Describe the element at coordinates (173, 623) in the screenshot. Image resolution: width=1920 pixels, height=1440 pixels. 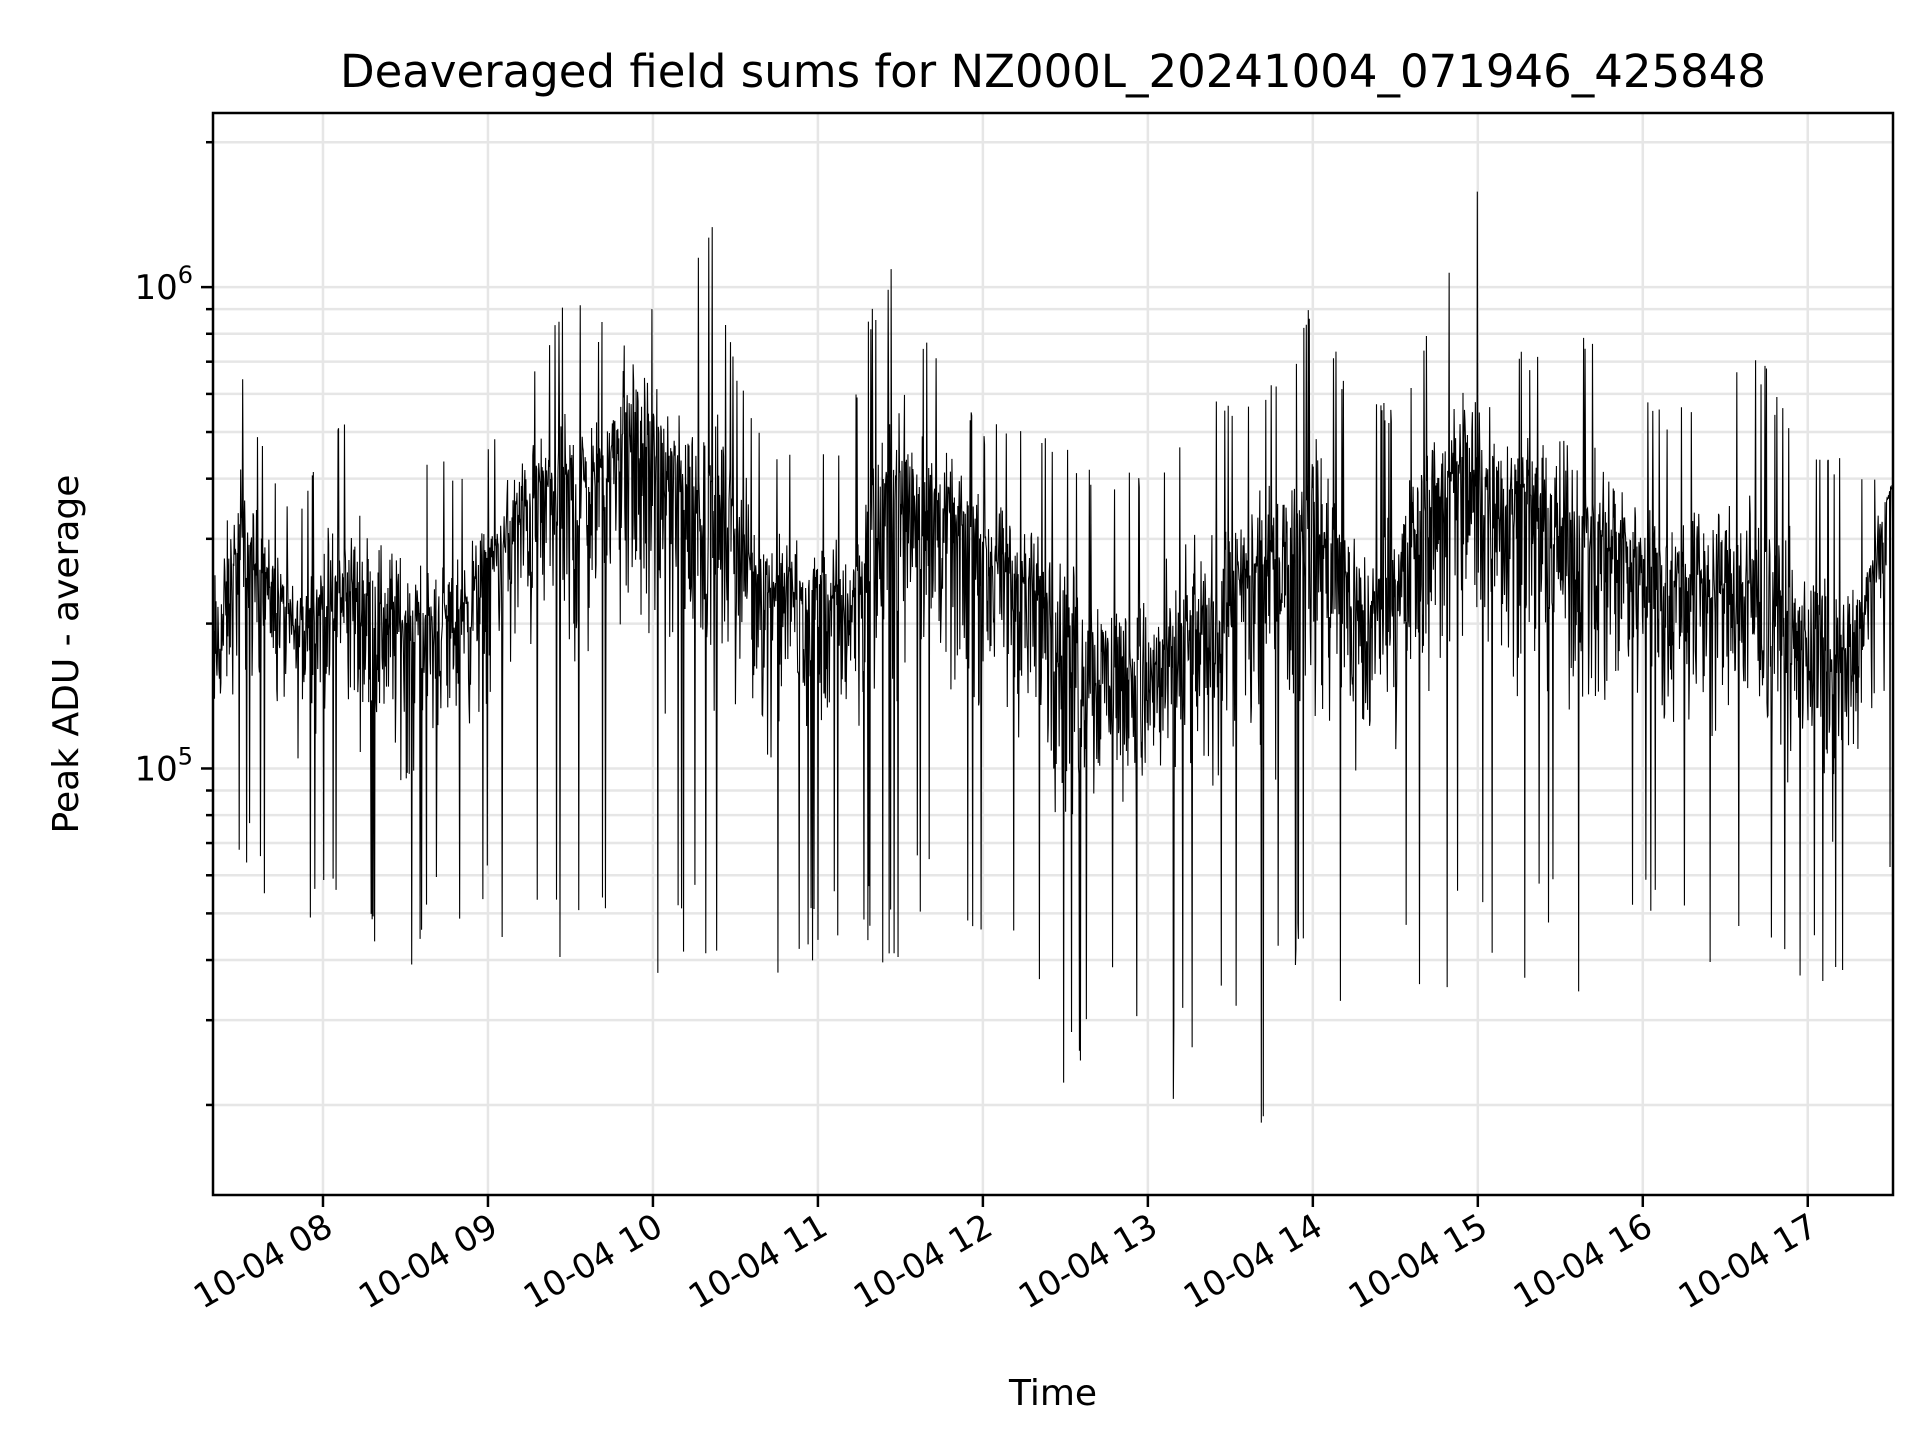
I see `y-axis: 10⁵ 10⁶` at that location.